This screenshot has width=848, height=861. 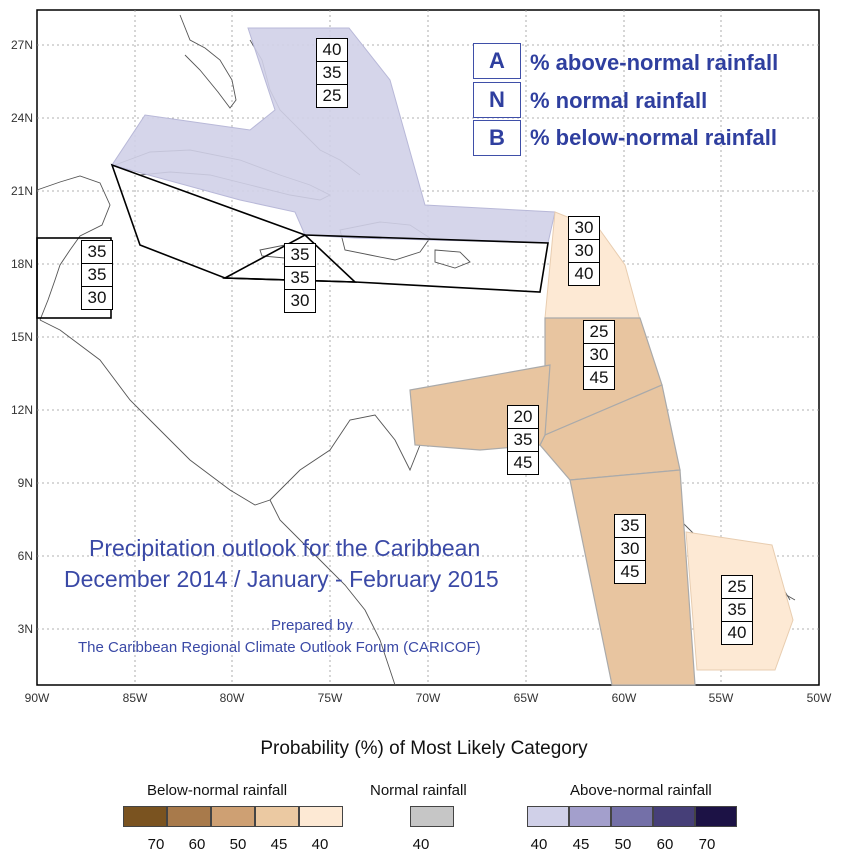 I want to click on stack-belize: 35 35 30, so click(x=97, y=275).